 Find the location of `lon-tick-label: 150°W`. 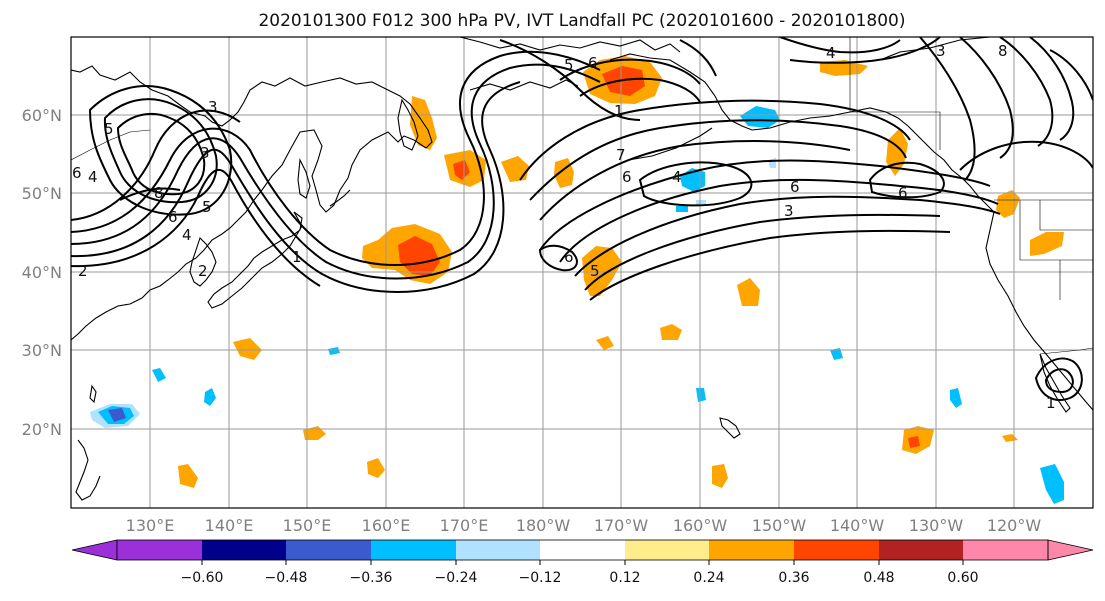

lon-tick-label: 150°W is located at coordinates (779, 525).